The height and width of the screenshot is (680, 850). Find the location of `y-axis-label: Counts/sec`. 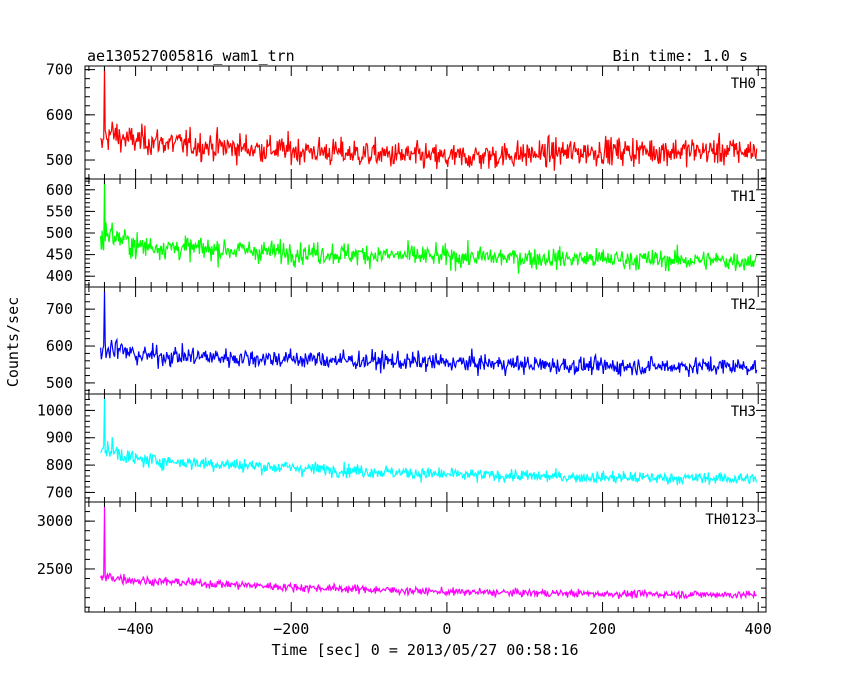

y-axis-label: Counts/sec is located at coordinates (13, 342).